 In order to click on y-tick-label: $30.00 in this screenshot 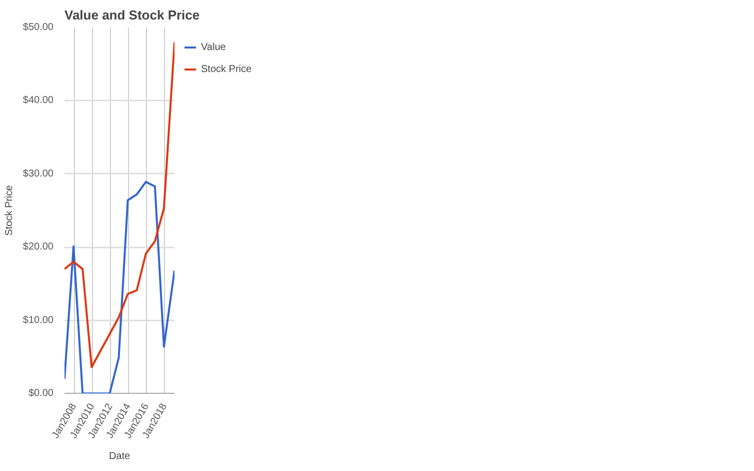, I will do `click(38, 174)`.